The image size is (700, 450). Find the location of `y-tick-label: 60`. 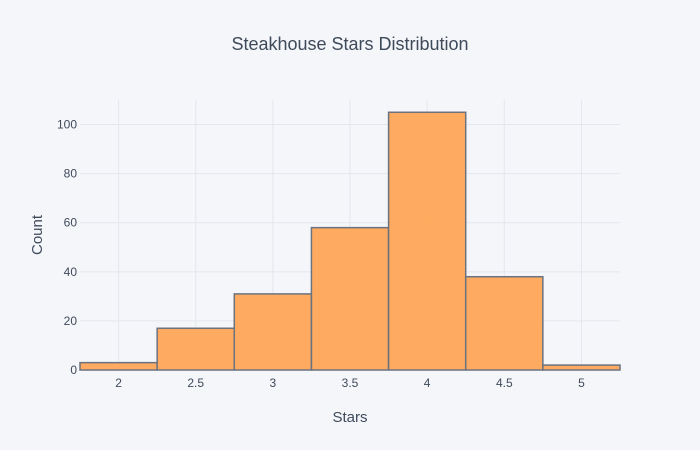

y-tick-label: 60 is located at coordinates (71, 223).